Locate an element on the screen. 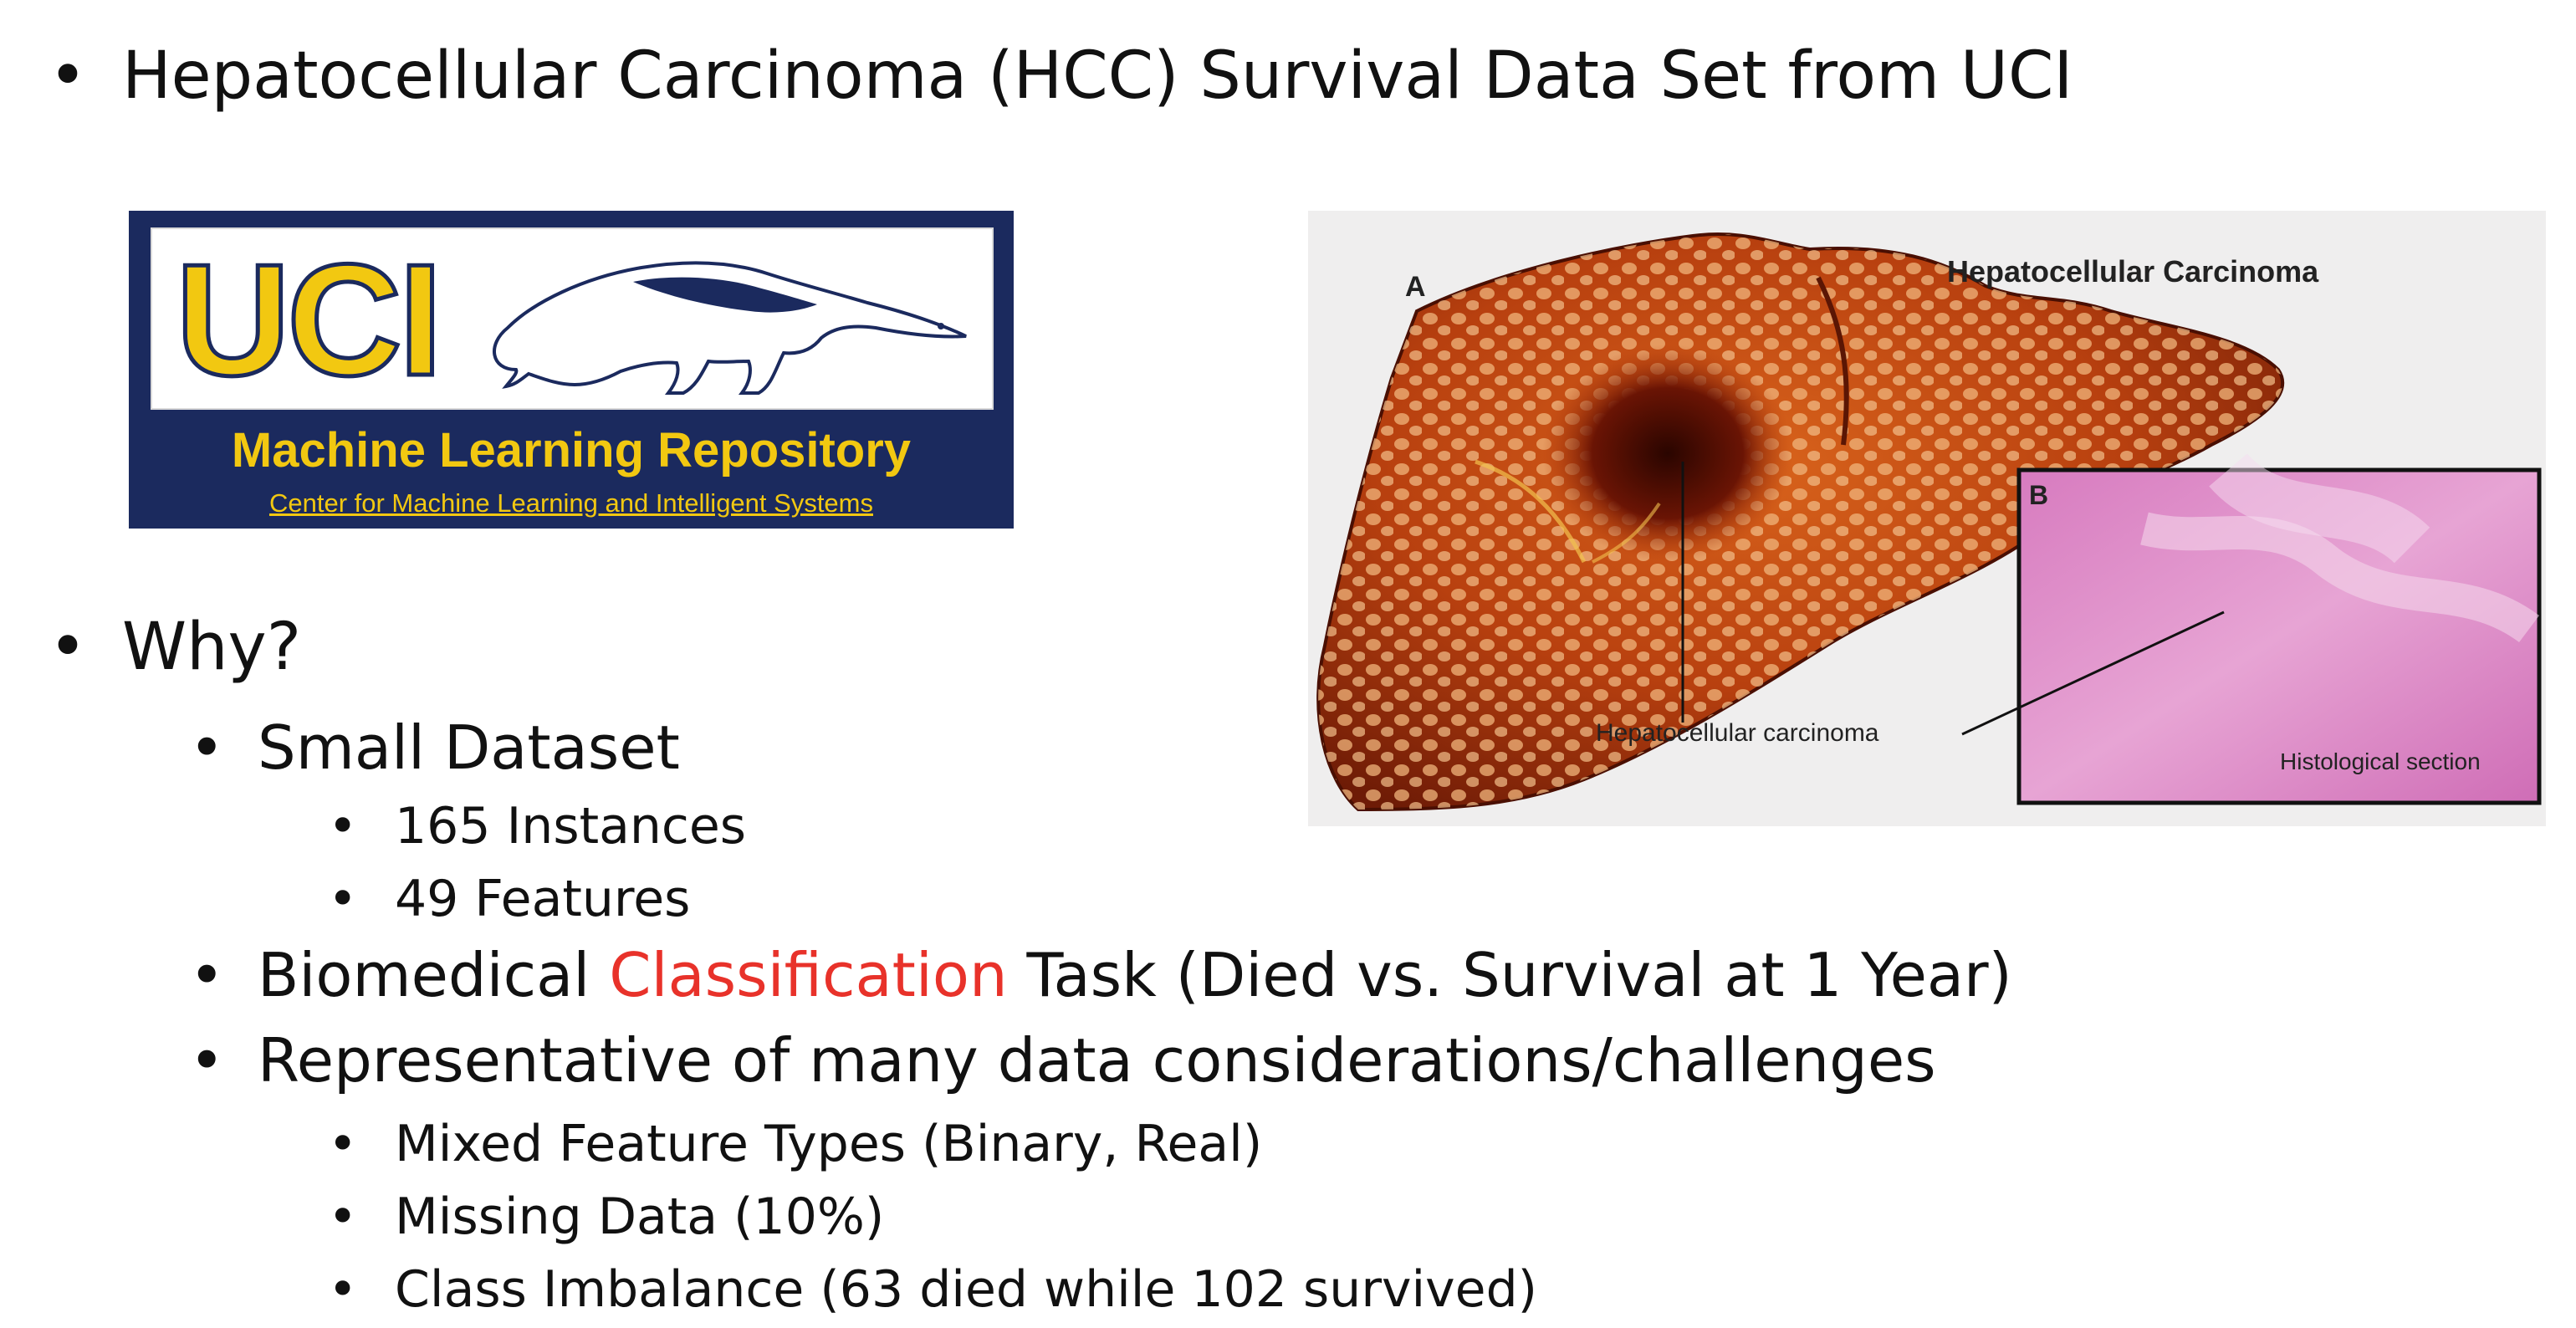 The width and height of the screenshot is (2576, 1328). features-text: 49 Features is located at coordinates (543, 899).